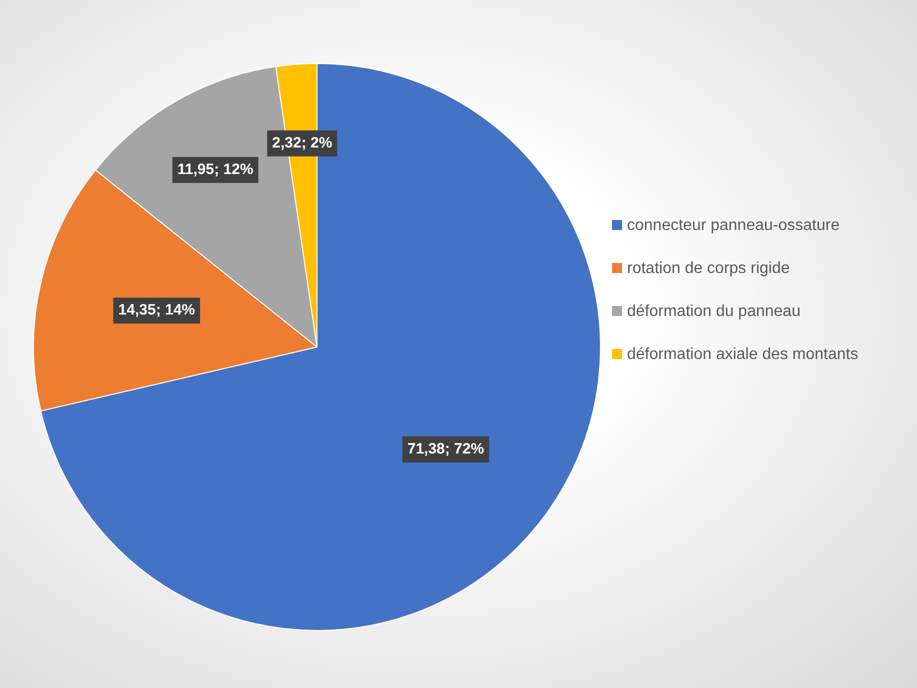 The image size is (917, 688). Describe the element at coordinates (733, 226) in the screenshot. I see `slice-label: connecteur panneau-ossature` at that location.